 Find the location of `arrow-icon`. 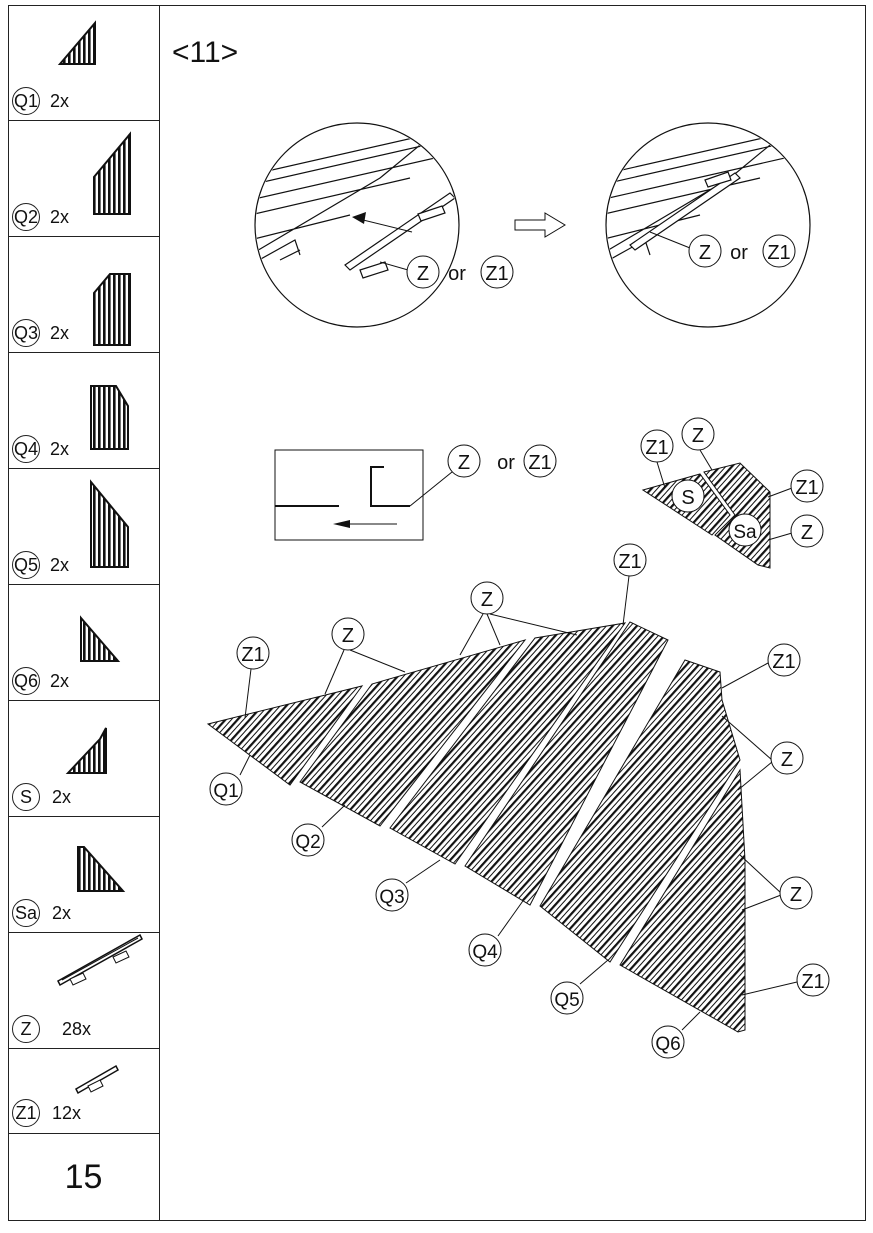

arrow-icon is located at coordinates (341, 524).